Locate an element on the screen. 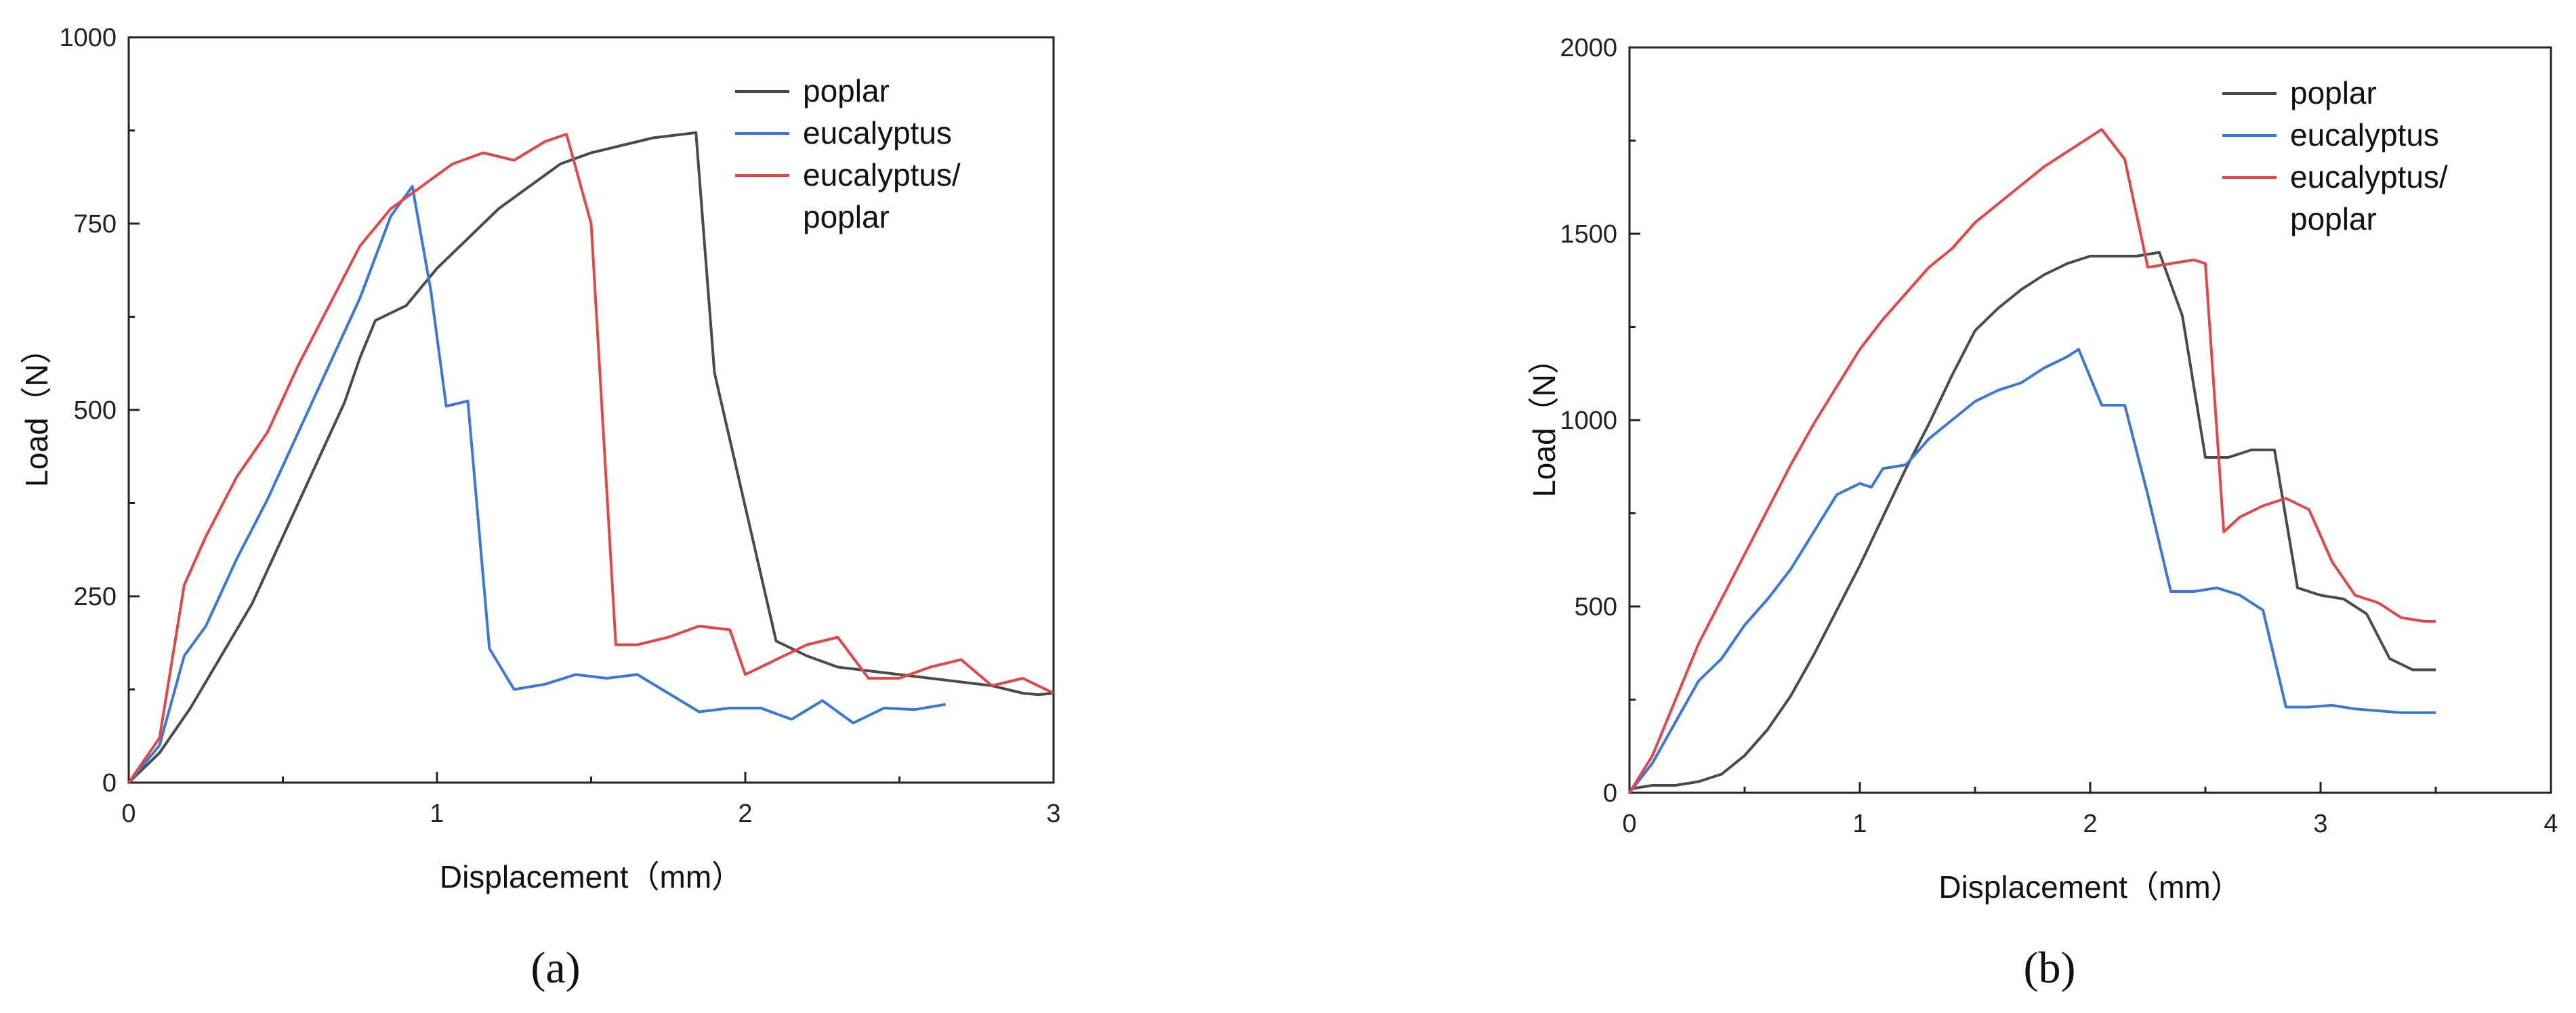  y-tick-label: 750 is located at coordinates (95, 224).